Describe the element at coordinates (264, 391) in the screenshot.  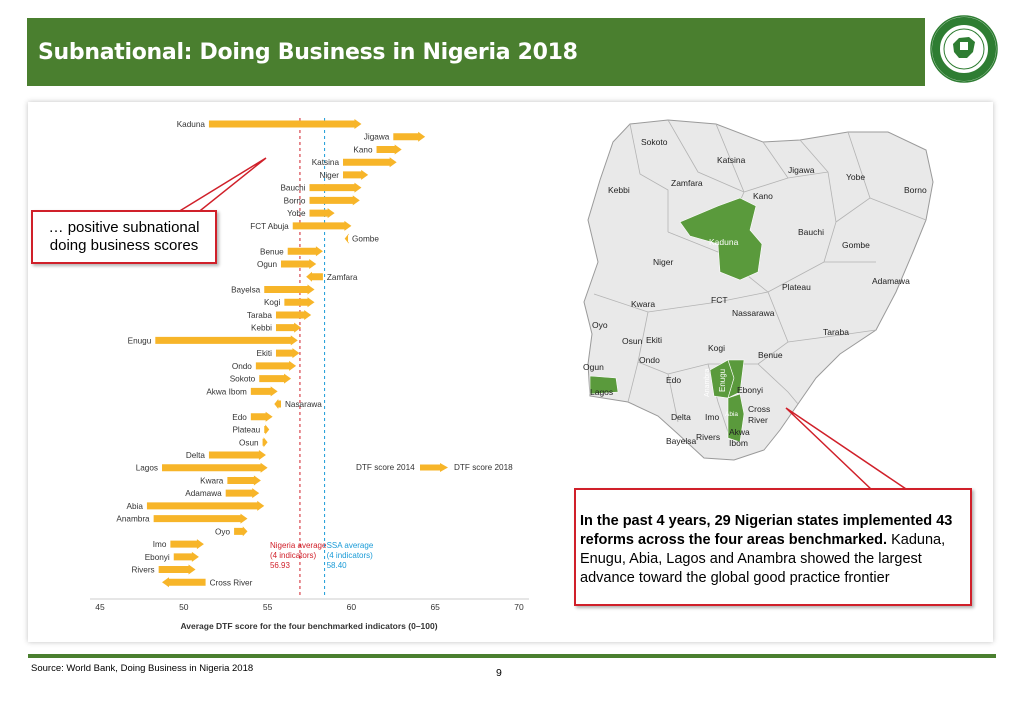
I see `arrow-akwa-ibom` at that location.